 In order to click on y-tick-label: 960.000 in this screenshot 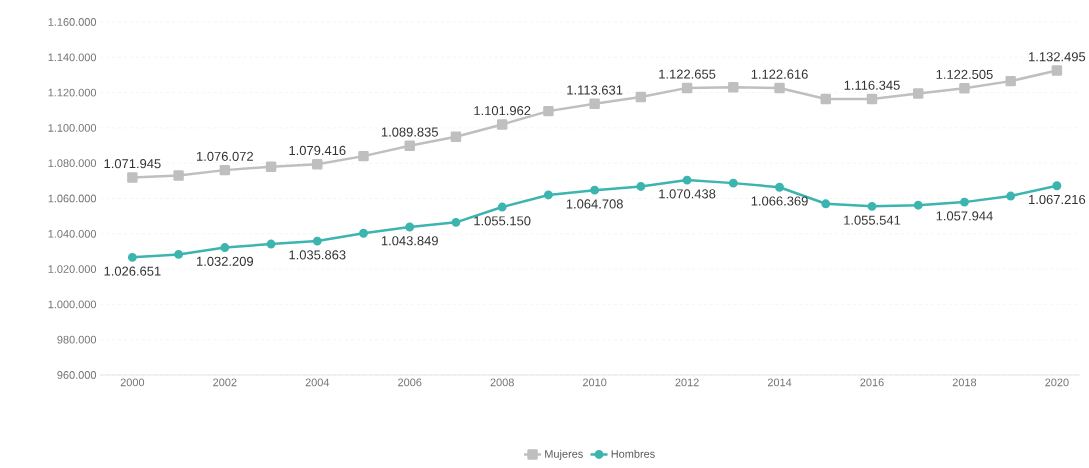, I will do `click(77, 375)`.